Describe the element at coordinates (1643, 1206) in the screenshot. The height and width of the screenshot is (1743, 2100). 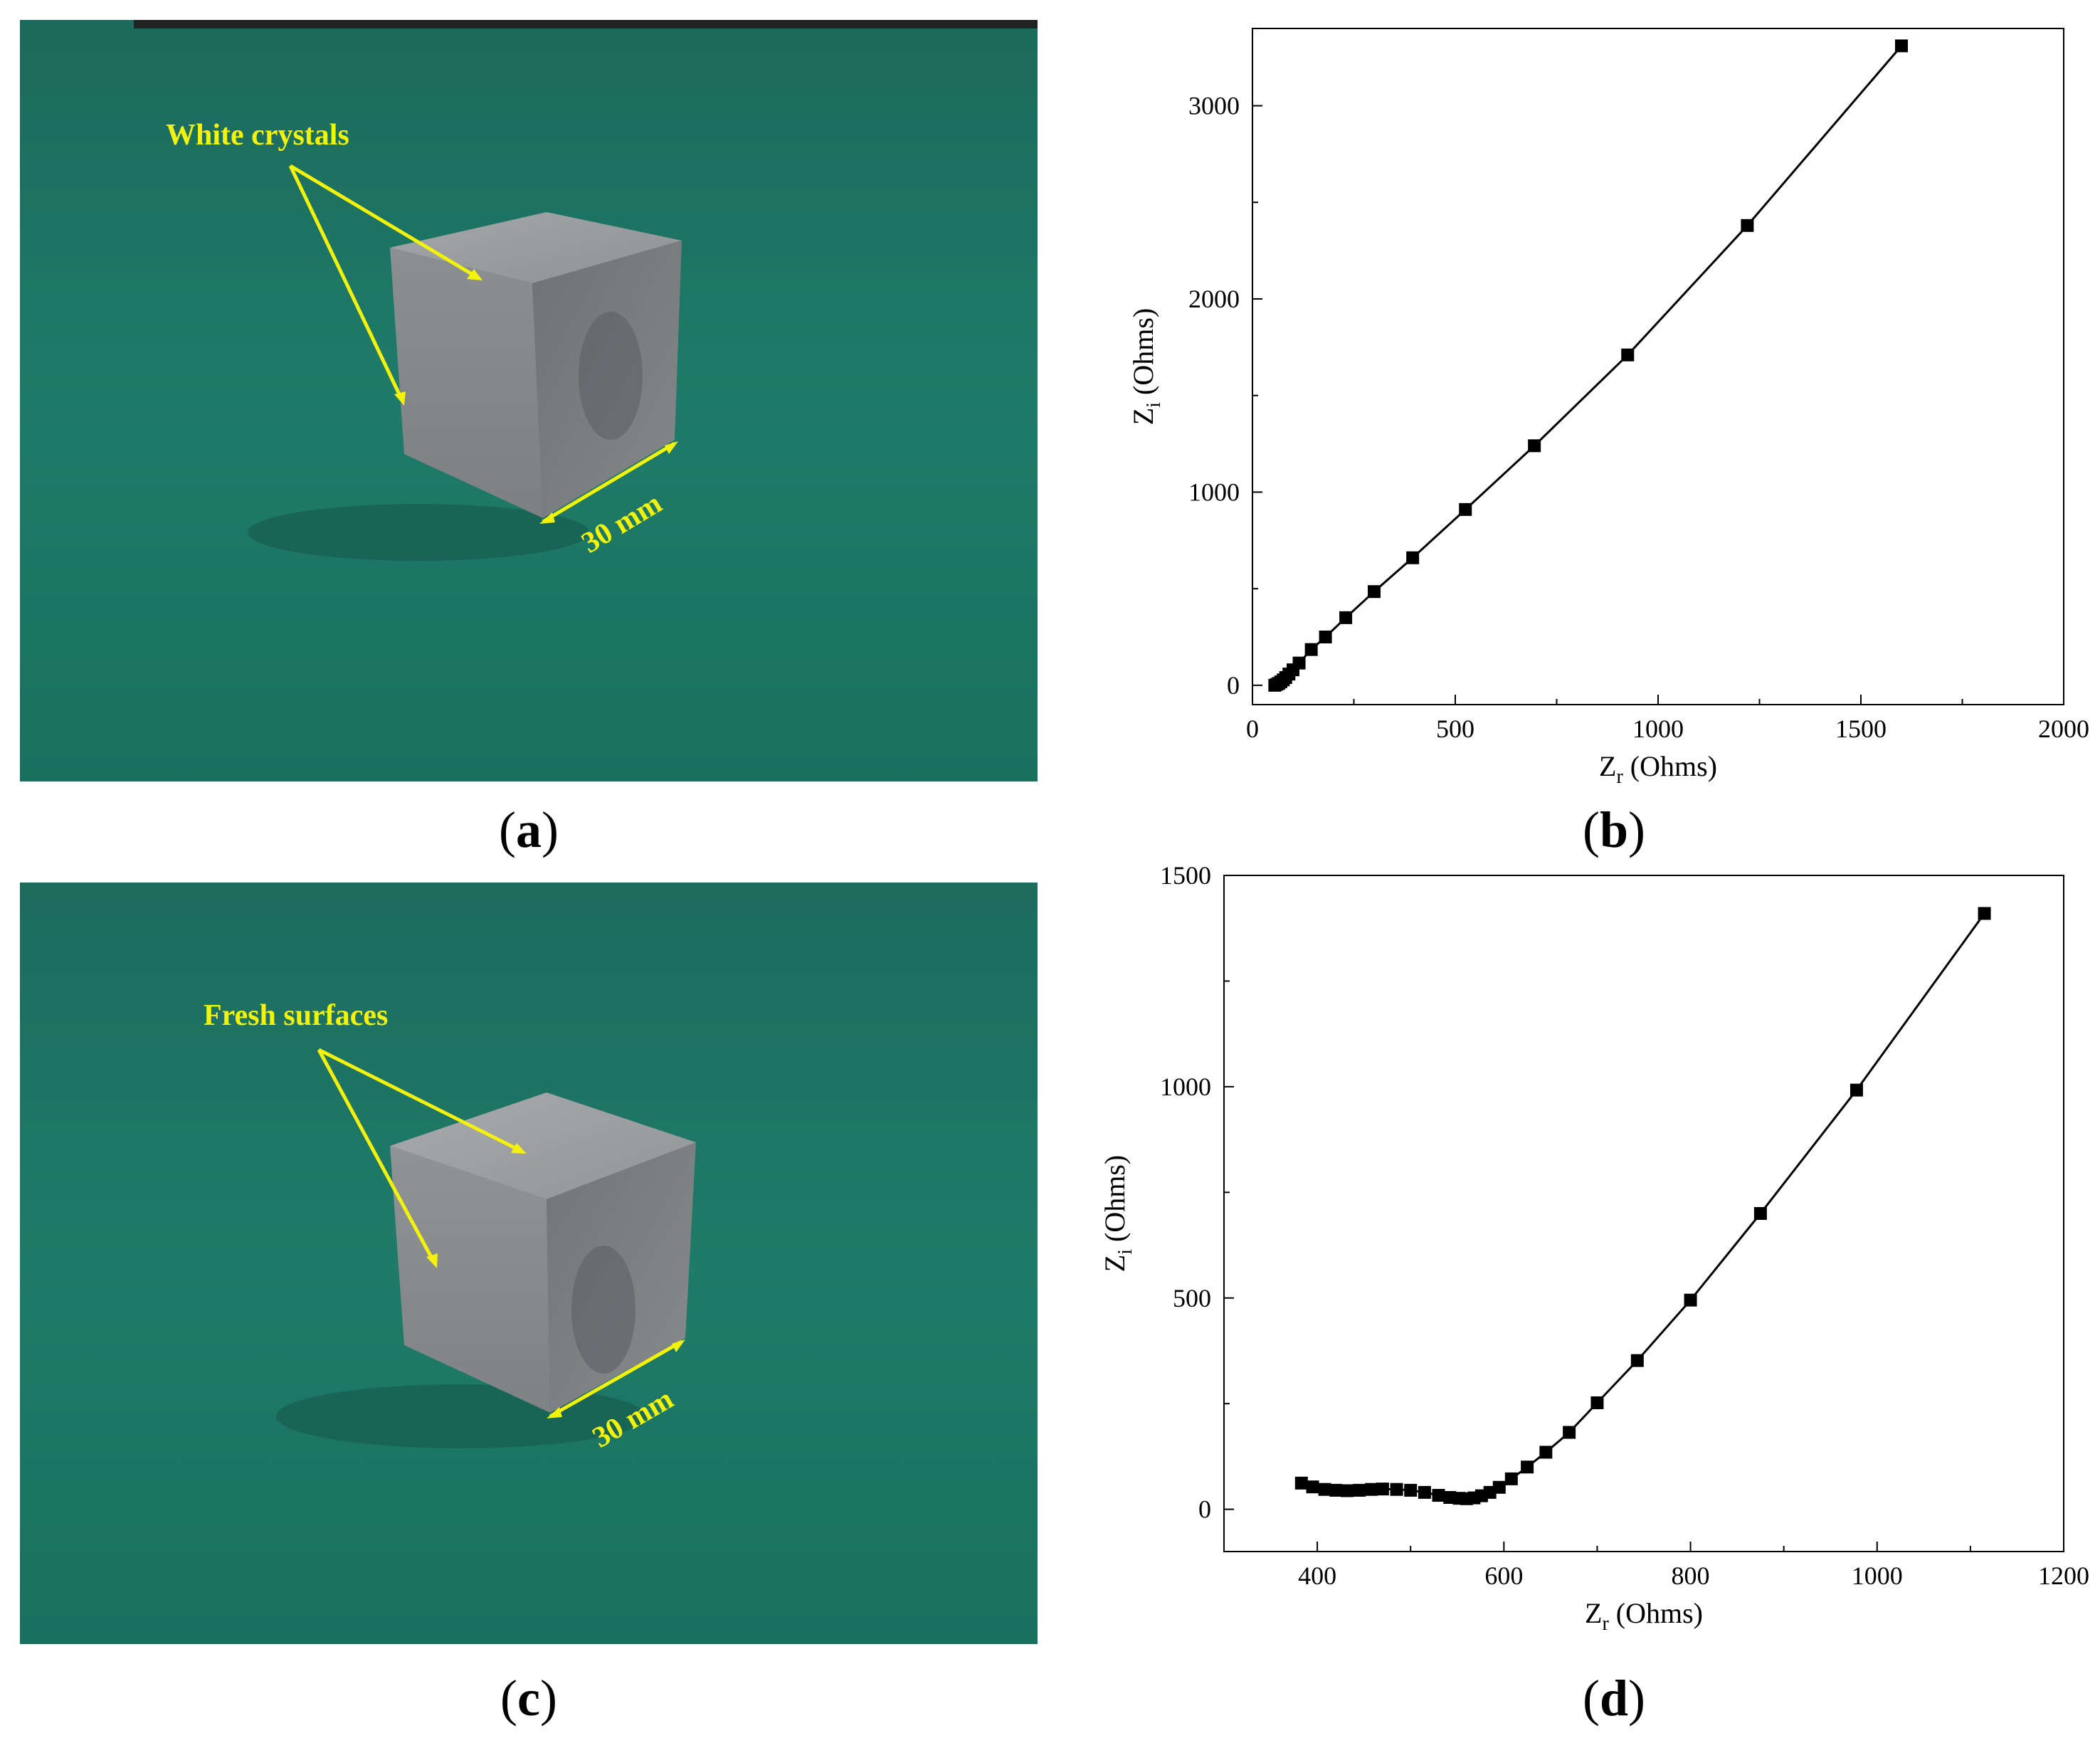
I see `series-line` at that location.